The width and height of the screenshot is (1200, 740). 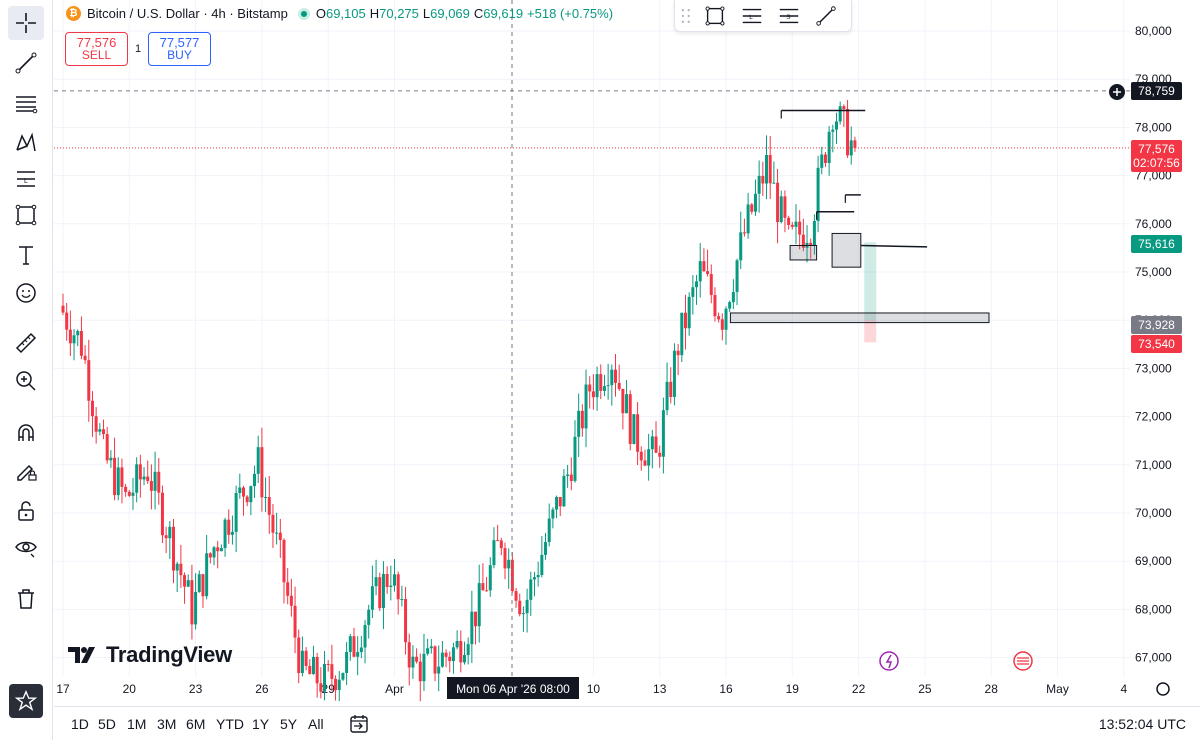 What do you see at coordinates (26, 143) in the screenshot?
I see `pattern-tool` at bounding box center [26, 143].